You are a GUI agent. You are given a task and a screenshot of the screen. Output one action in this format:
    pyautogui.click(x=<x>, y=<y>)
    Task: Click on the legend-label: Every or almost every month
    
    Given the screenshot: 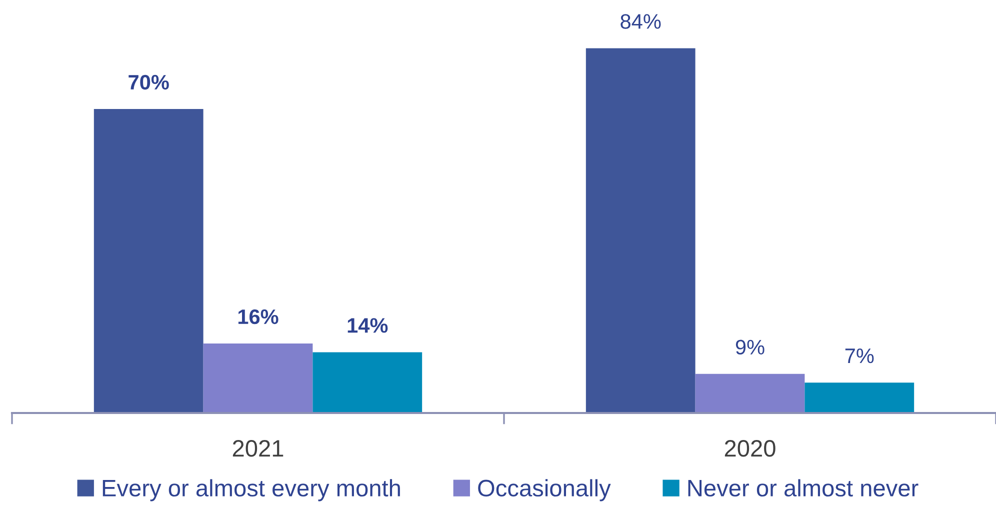 What is the action you would take?
    pyautogui.click(x=251, y=490)
    